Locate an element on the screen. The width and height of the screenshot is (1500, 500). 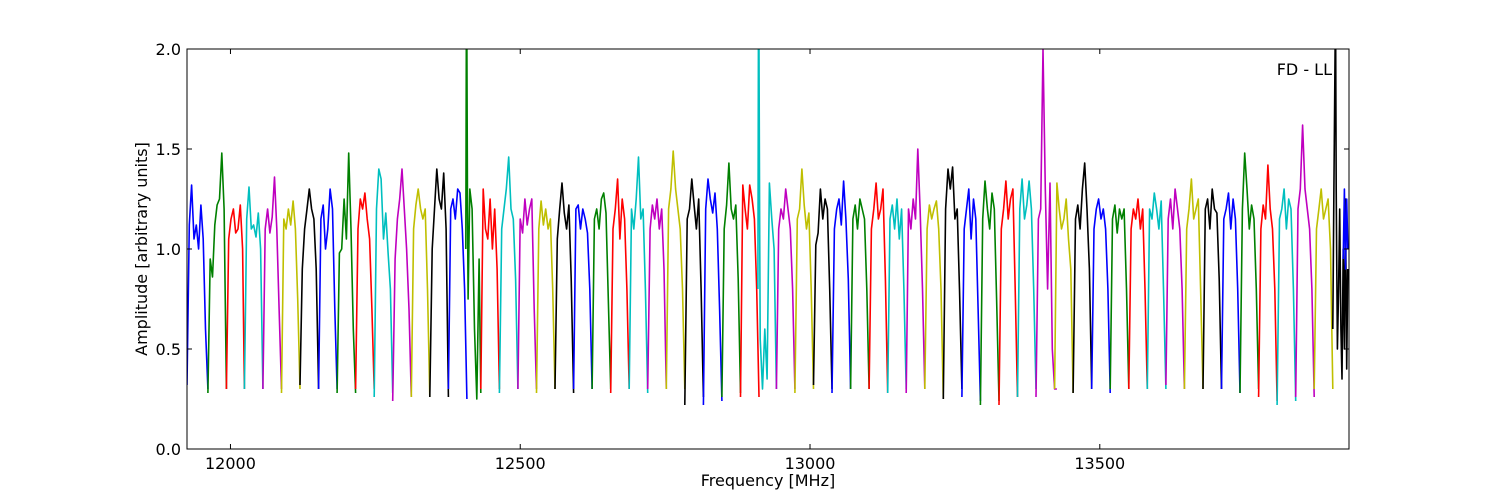
y-tick-label: 2.0 is located at coordinates (168, 49).